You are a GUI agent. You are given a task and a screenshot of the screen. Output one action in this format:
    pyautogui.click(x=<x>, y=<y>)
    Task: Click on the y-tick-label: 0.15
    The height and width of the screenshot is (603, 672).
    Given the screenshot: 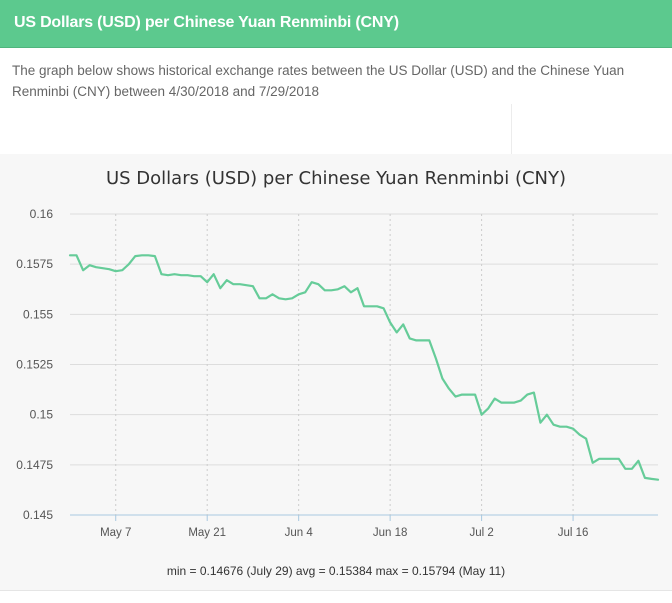 What is the action you would take?
    pyautogui.click(x=42, y=415)
    